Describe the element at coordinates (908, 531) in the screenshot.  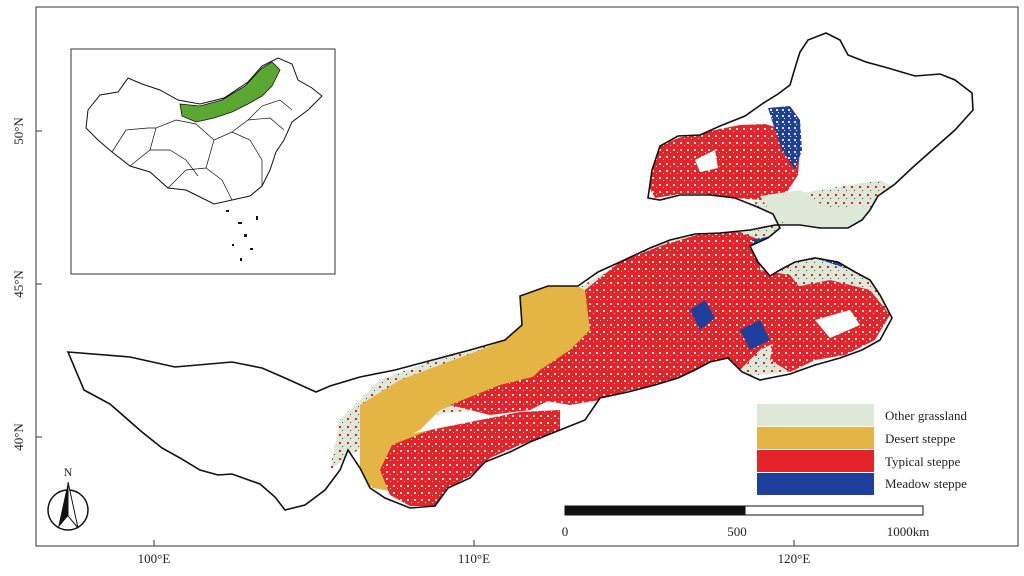
I see `scale-label-1000km: 1000km` at that location.